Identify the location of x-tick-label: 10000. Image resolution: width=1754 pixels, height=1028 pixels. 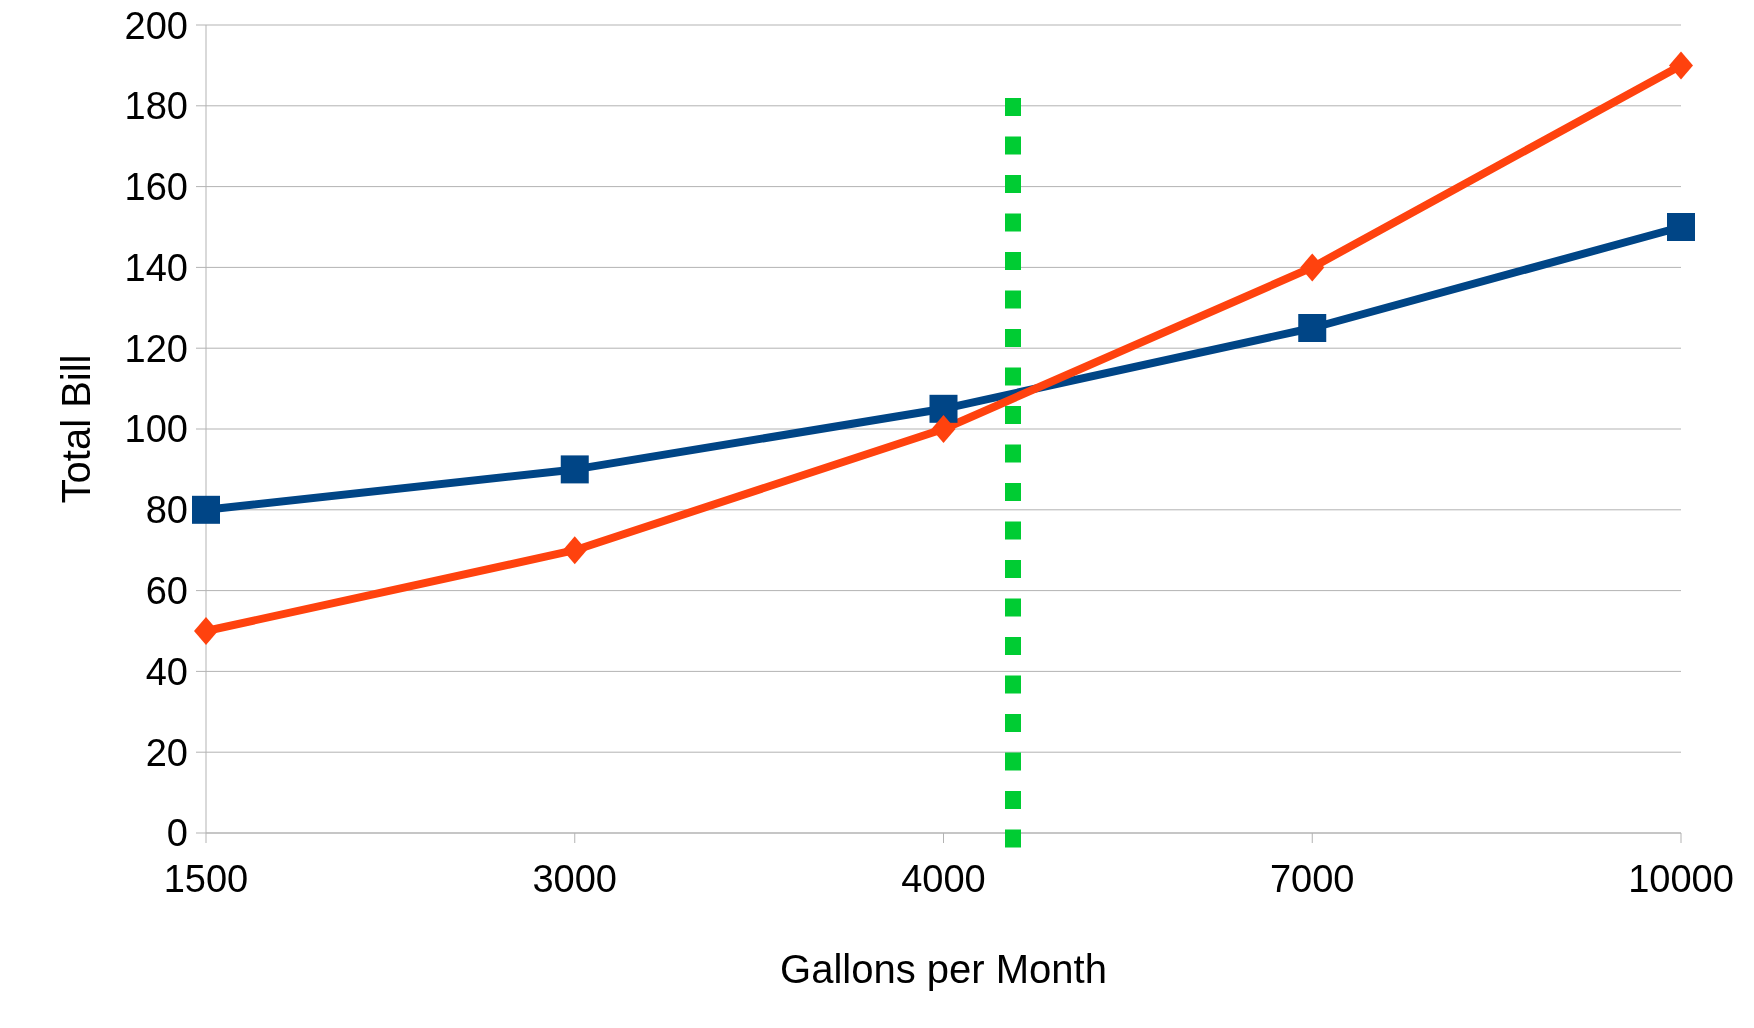
(1681, 878).